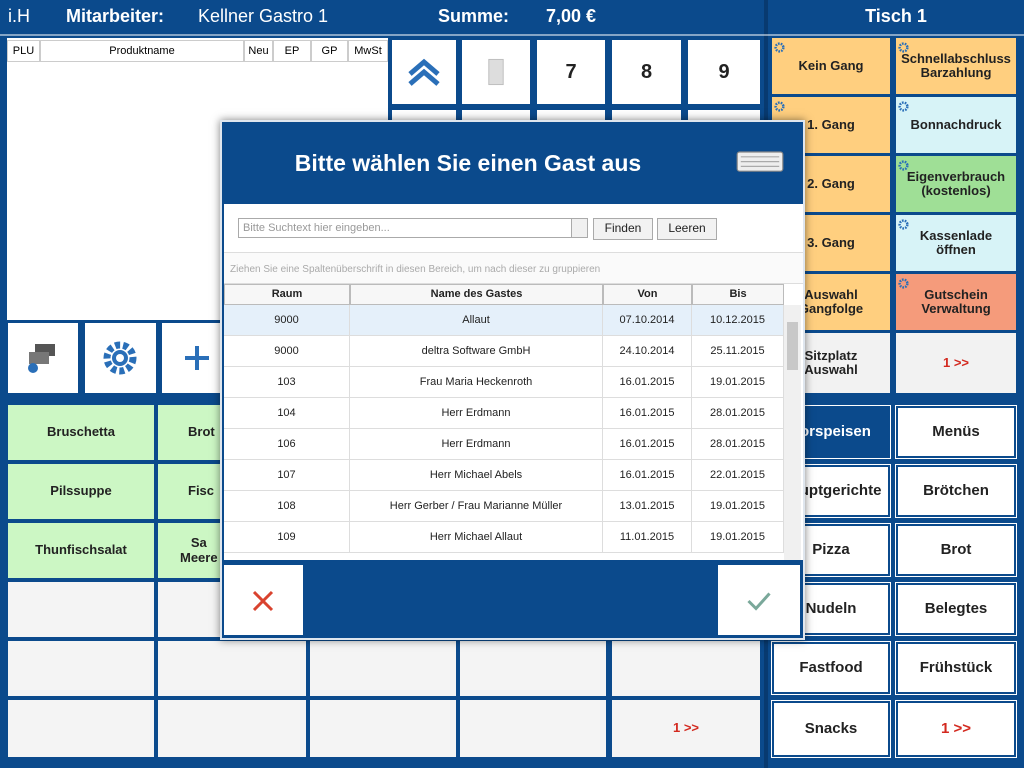  I want to click on confirm-icon, so click(759, 601).